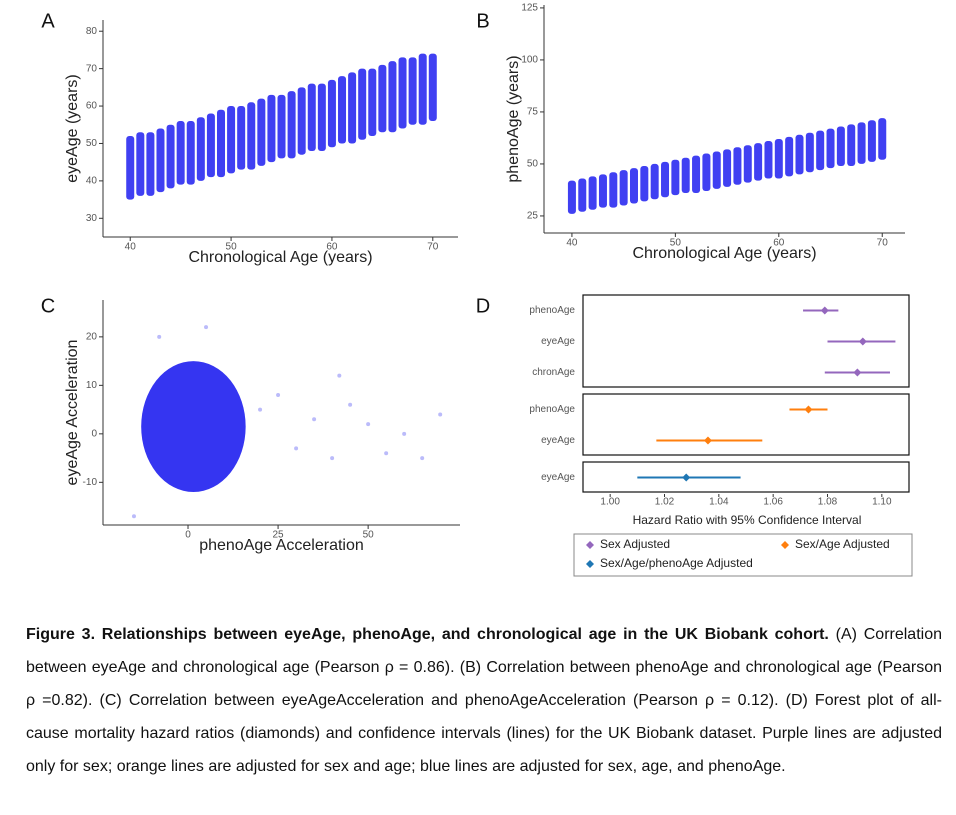  Describe the element at coordinates (72, 128) in the screenshot. I see `y-axis-title: eyeAge (years)` at that location.